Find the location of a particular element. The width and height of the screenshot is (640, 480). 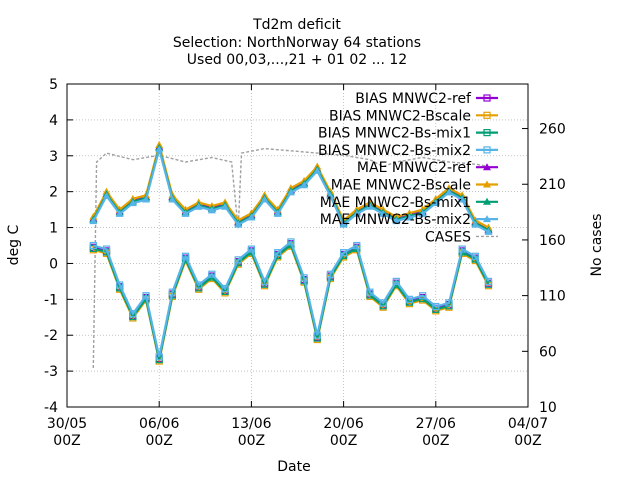

x-tick-label-date: 30/05 is located at coordinates (67, 424).